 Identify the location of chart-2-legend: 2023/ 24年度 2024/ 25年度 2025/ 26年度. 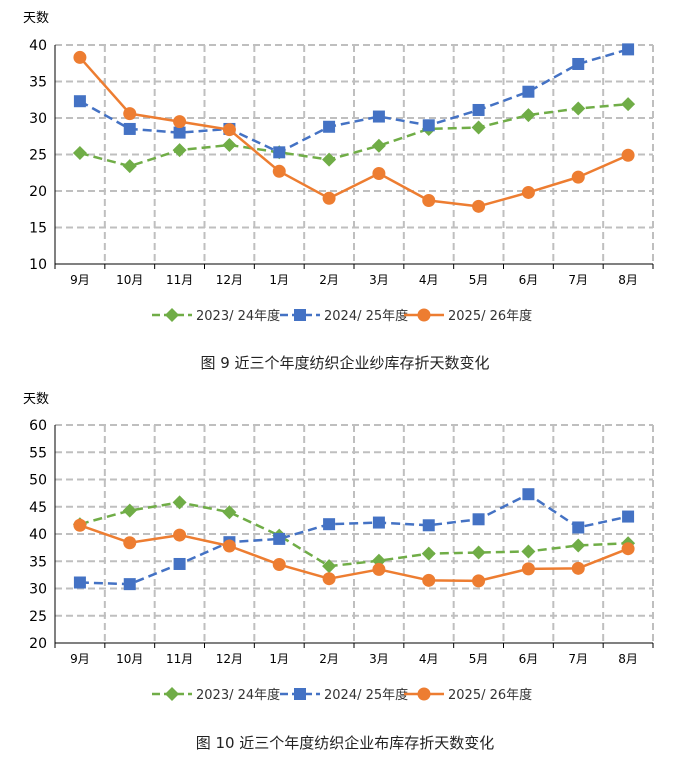
(342, 695).